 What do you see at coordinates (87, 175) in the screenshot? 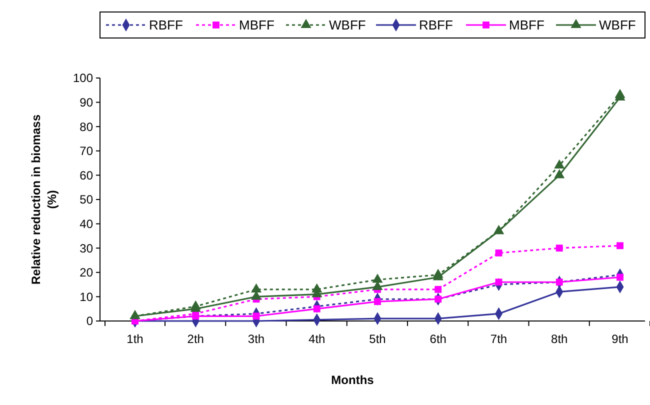
I see `y-tick-label: 60` at bounding box center [87, 175].